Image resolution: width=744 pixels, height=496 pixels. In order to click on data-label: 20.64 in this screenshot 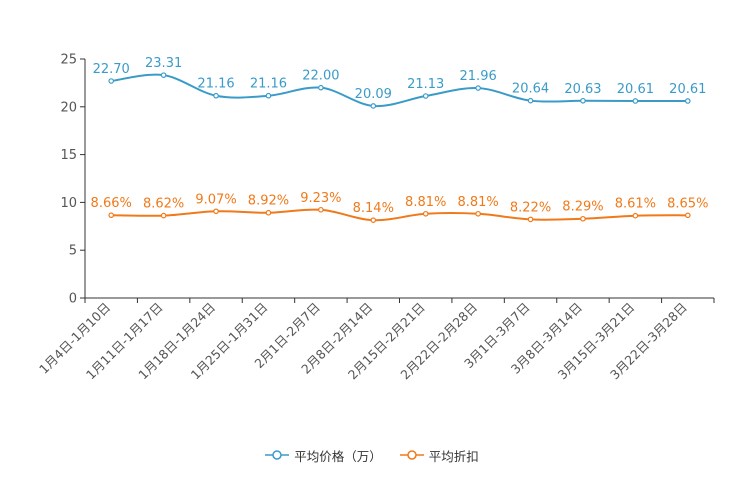, I will do `click(530, 89)`.